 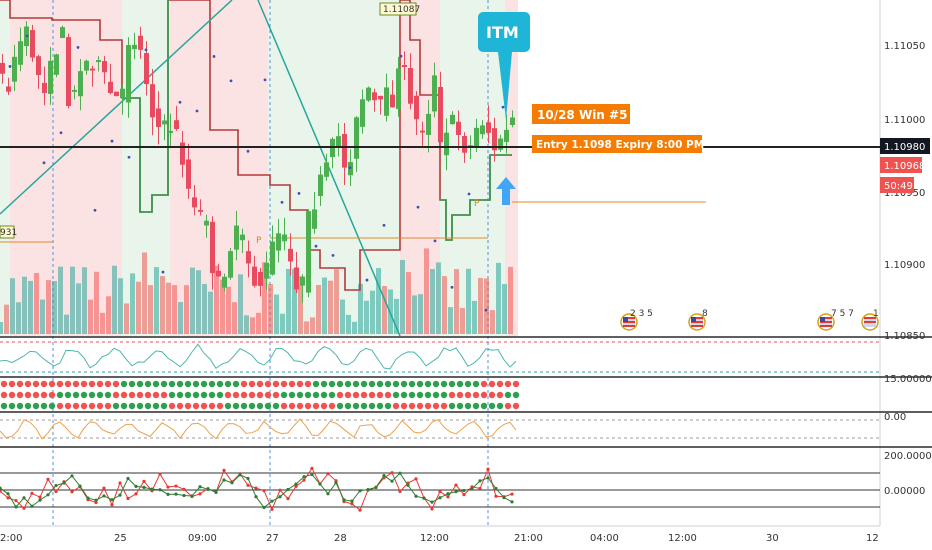 What do you see at coordinates (8, 233) in the screenshot?
I see `svg-text: 931` at bounding box center [8, 233].